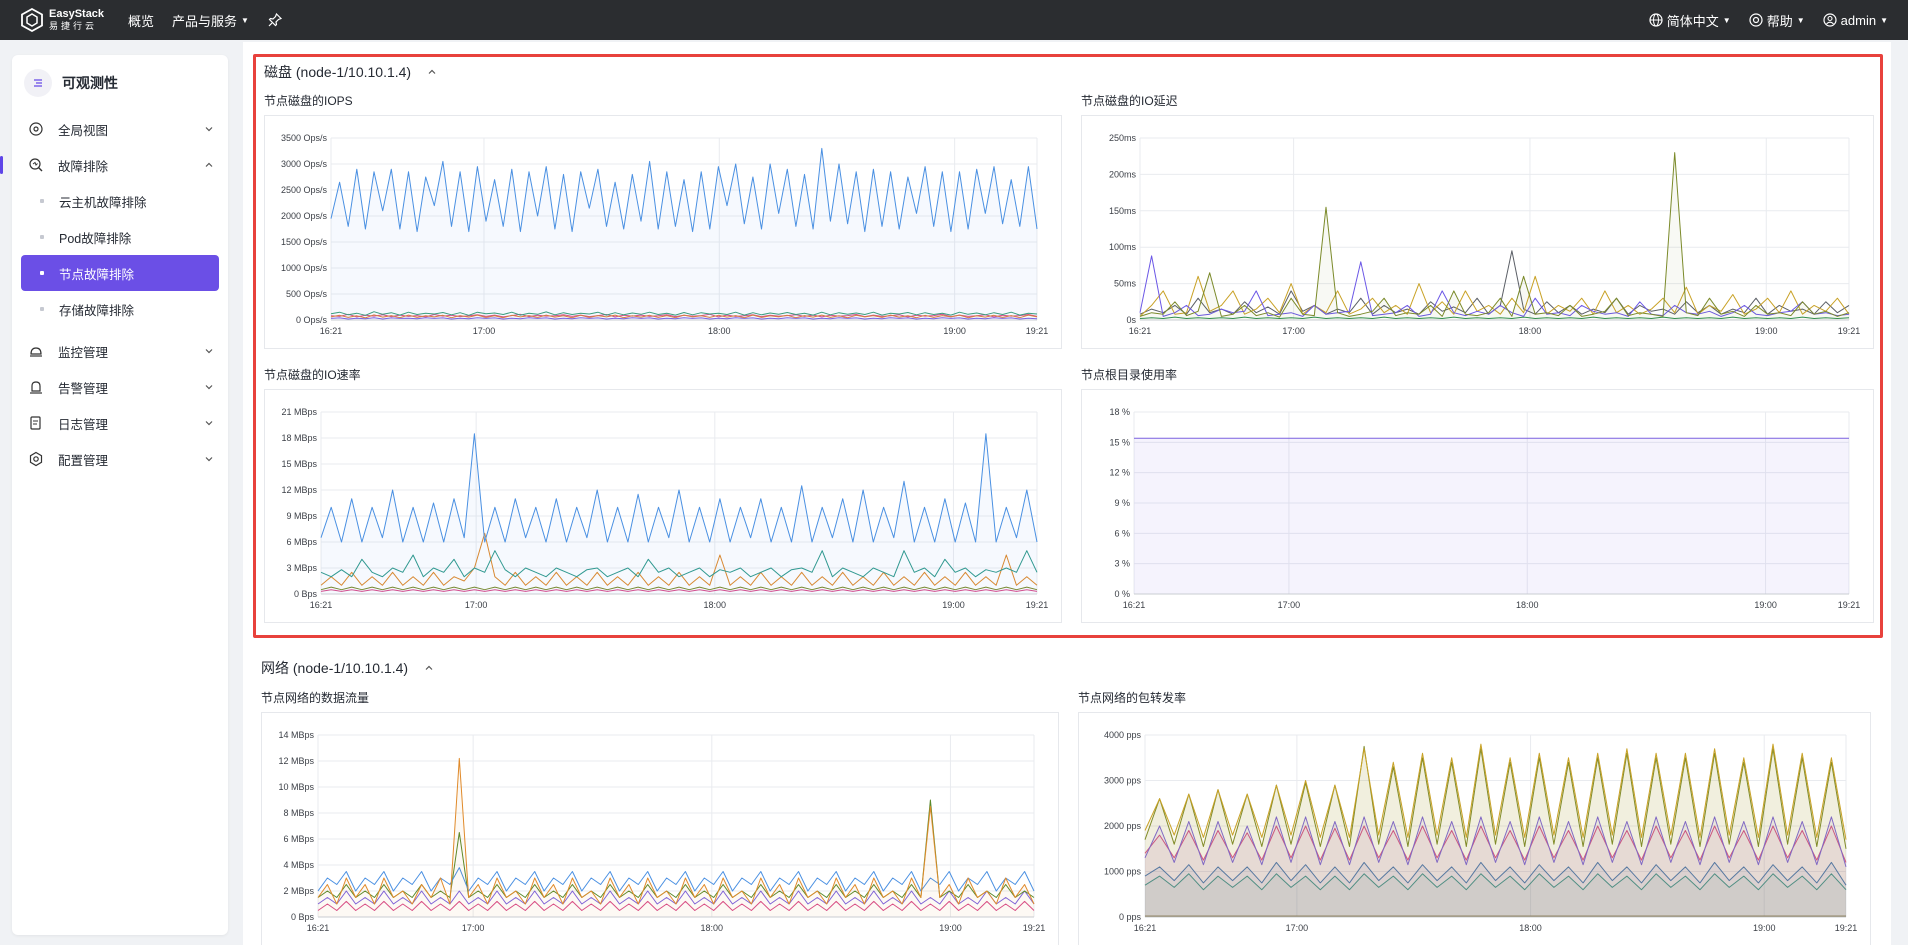 The height and width of the screenshot is (945, 1908). Describe the element at coordinates (1131, 320) in the screenshot. I see `y-tick-label: 0s` at that location.